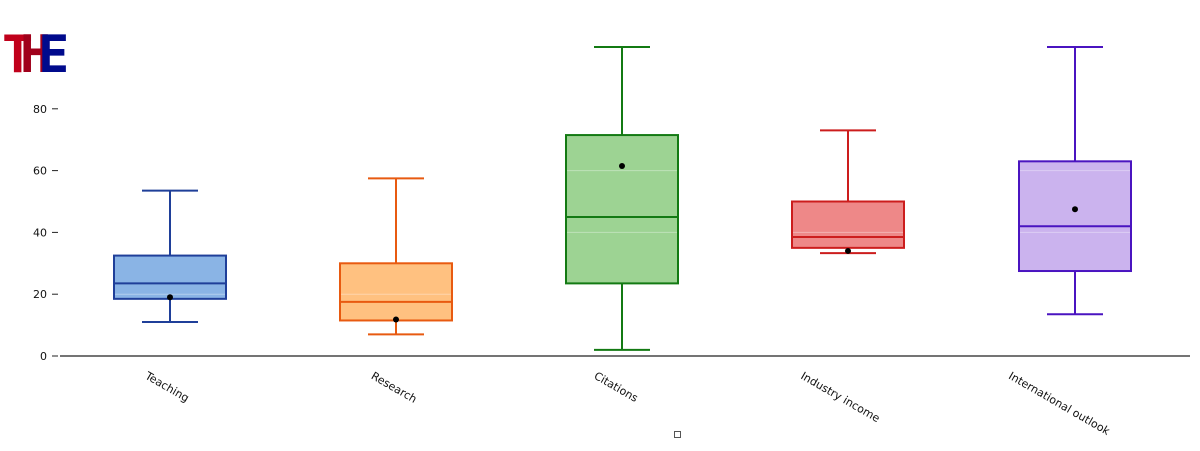  Describe the element at coordinates (841, 397) in the screenshot. I see `x-category-label: Industry income` at that location.